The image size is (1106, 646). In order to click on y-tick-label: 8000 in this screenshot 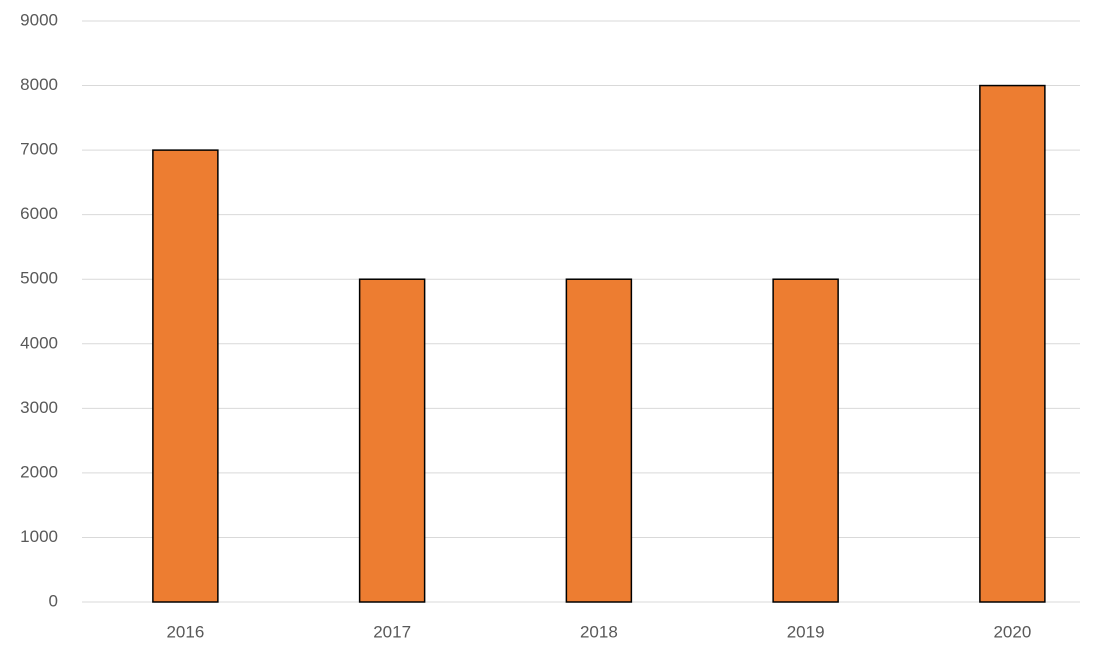, I will do `click(39, 84)`.